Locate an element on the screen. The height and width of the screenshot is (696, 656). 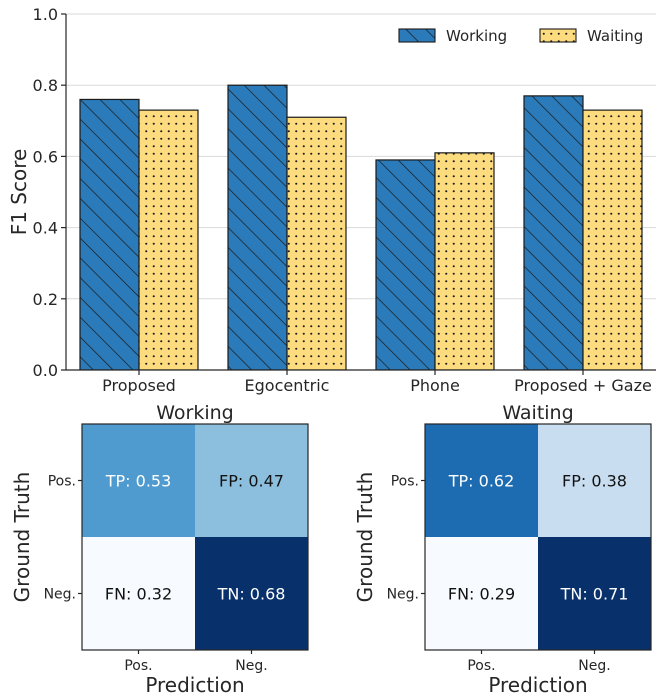
y-tick-label: 0.0 is located at coordinates (45, 370).